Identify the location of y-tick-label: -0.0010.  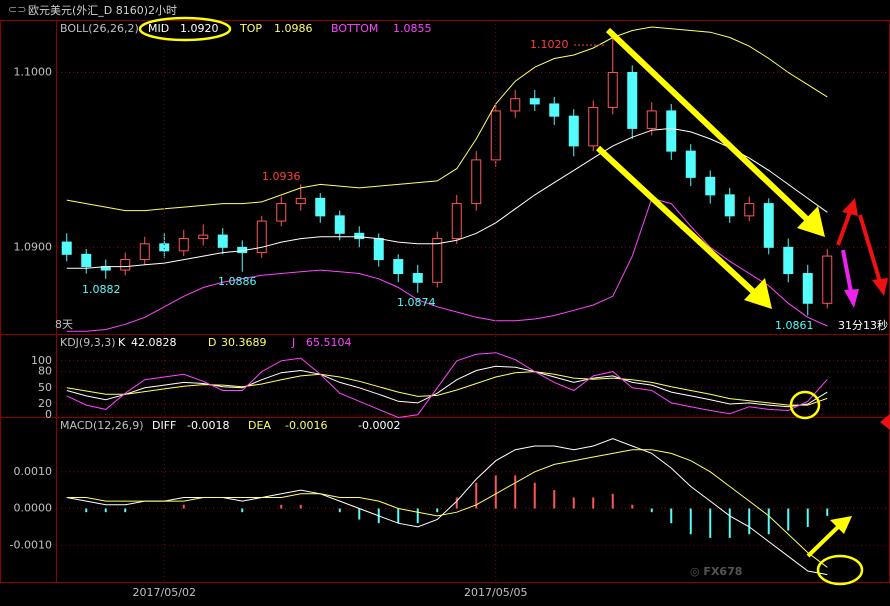
(31, 544).